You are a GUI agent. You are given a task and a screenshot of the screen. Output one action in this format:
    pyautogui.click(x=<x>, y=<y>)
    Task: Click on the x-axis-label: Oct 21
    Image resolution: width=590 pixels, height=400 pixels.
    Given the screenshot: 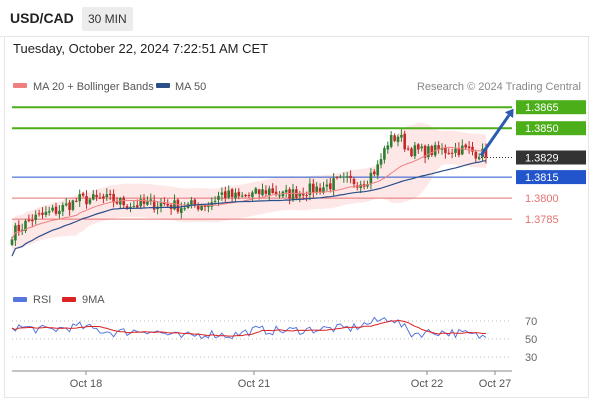 What is the action you would take?
    pyautogui.click(x=254, y=384)
    